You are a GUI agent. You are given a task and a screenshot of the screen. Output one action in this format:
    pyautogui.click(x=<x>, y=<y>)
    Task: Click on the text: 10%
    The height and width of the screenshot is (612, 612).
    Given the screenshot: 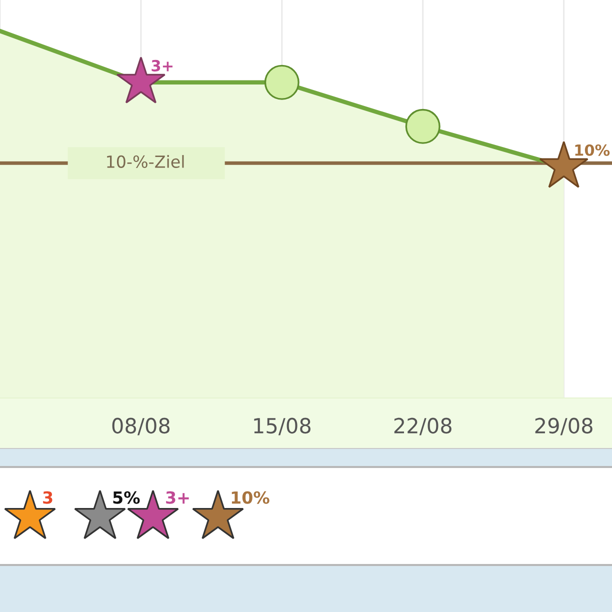 What is the action you would take?
    pyautogui.click(x=251, y=497)
    